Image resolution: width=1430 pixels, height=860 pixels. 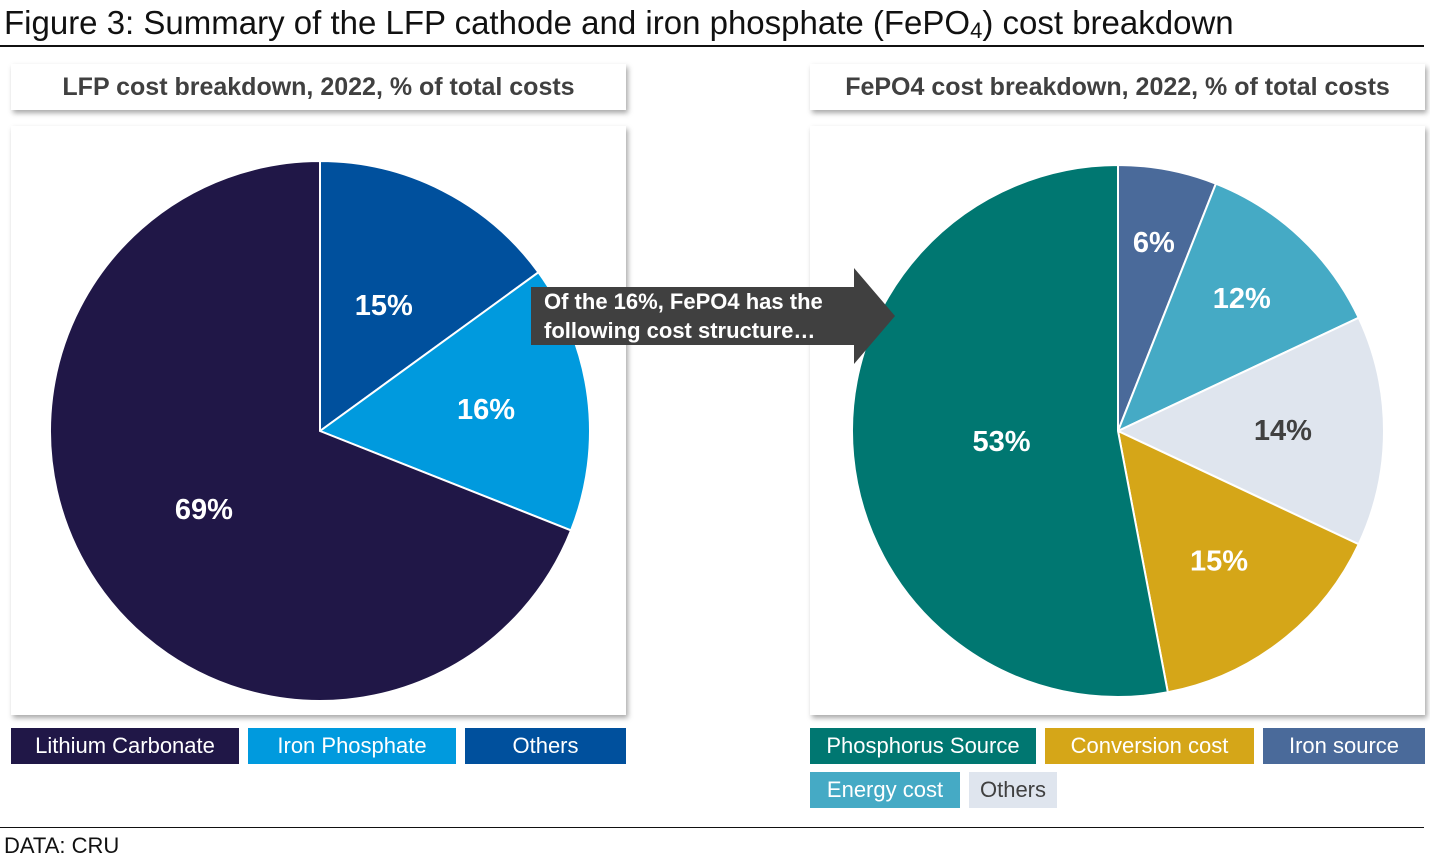 What do you see at coordinates (1344, 746) in the screenshot?
I see `fepo4-legend-iron-source: Iron source` at bounding box center [1344, 746].